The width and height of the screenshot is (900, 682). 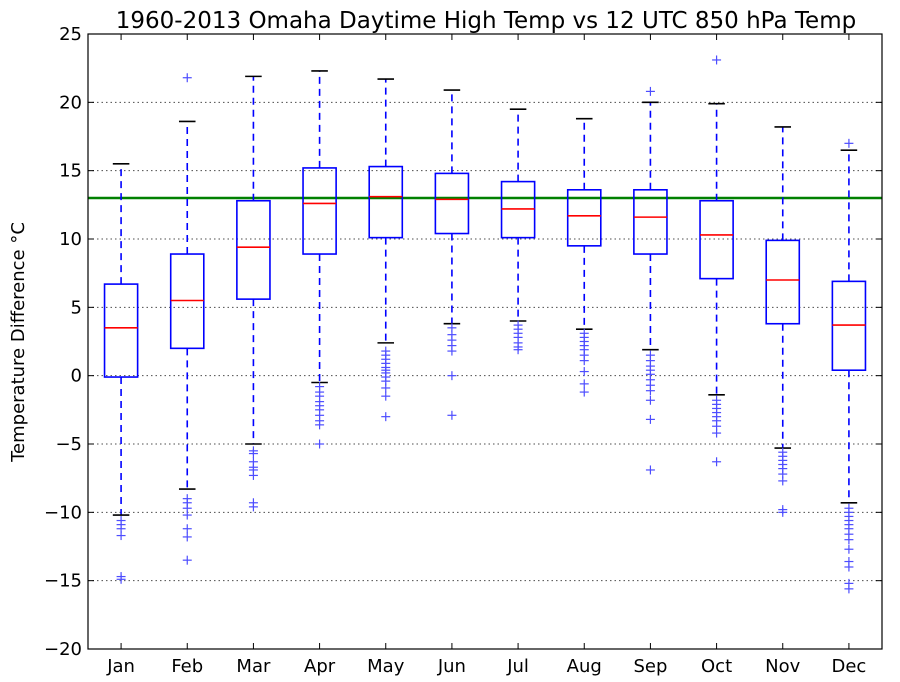 What do you see at coordinates (584, 666) in the screenshot?
I see `x-tick-label: Aug` at bounding box center [584, 666].